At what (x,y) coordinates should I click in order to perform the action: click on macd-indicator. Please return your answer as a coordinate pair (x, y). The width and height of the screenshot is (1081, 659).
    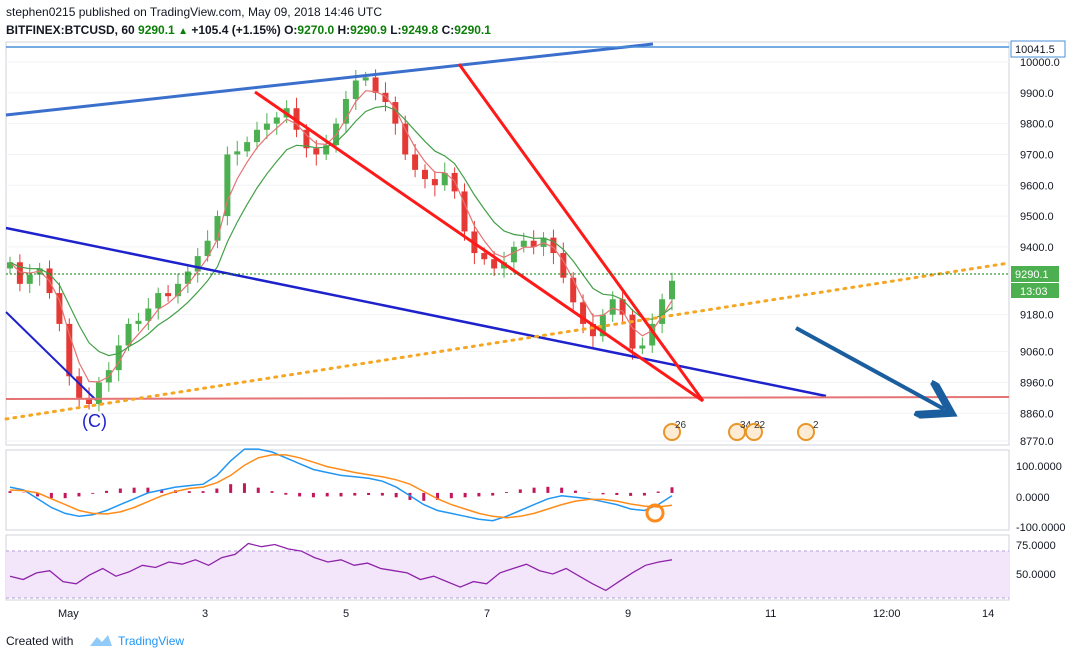
    Looking at the image, I should click on (341, 485).